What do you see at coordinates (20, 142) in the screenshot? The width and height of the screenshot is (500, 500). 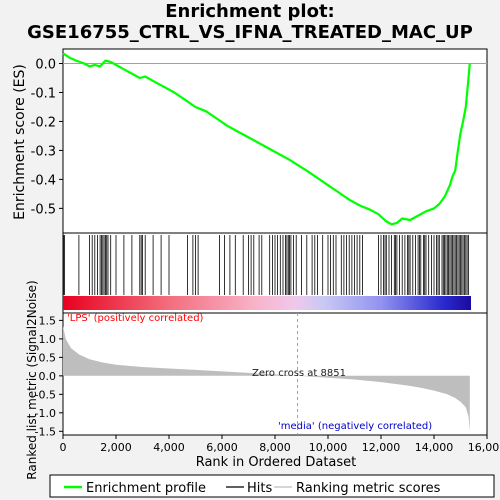 I see `es-axis-label: Enrichment score (ES)` at bounding box center [20, 142].